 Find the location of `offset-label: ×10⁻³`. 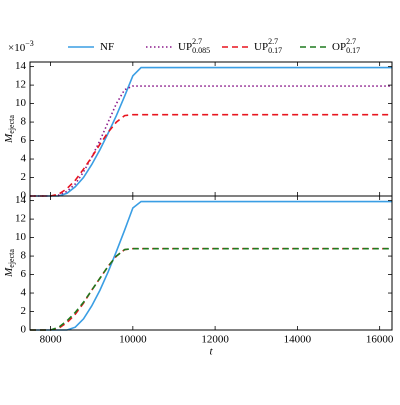

offset-label: ×10⁻³ is located at coordinates (21, 46).